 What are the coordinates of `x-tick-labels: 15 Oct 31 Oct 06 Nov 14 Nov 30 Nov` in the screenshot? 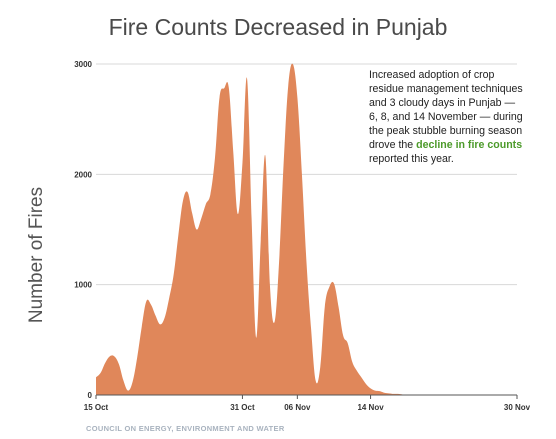 It's located at (307, 403).